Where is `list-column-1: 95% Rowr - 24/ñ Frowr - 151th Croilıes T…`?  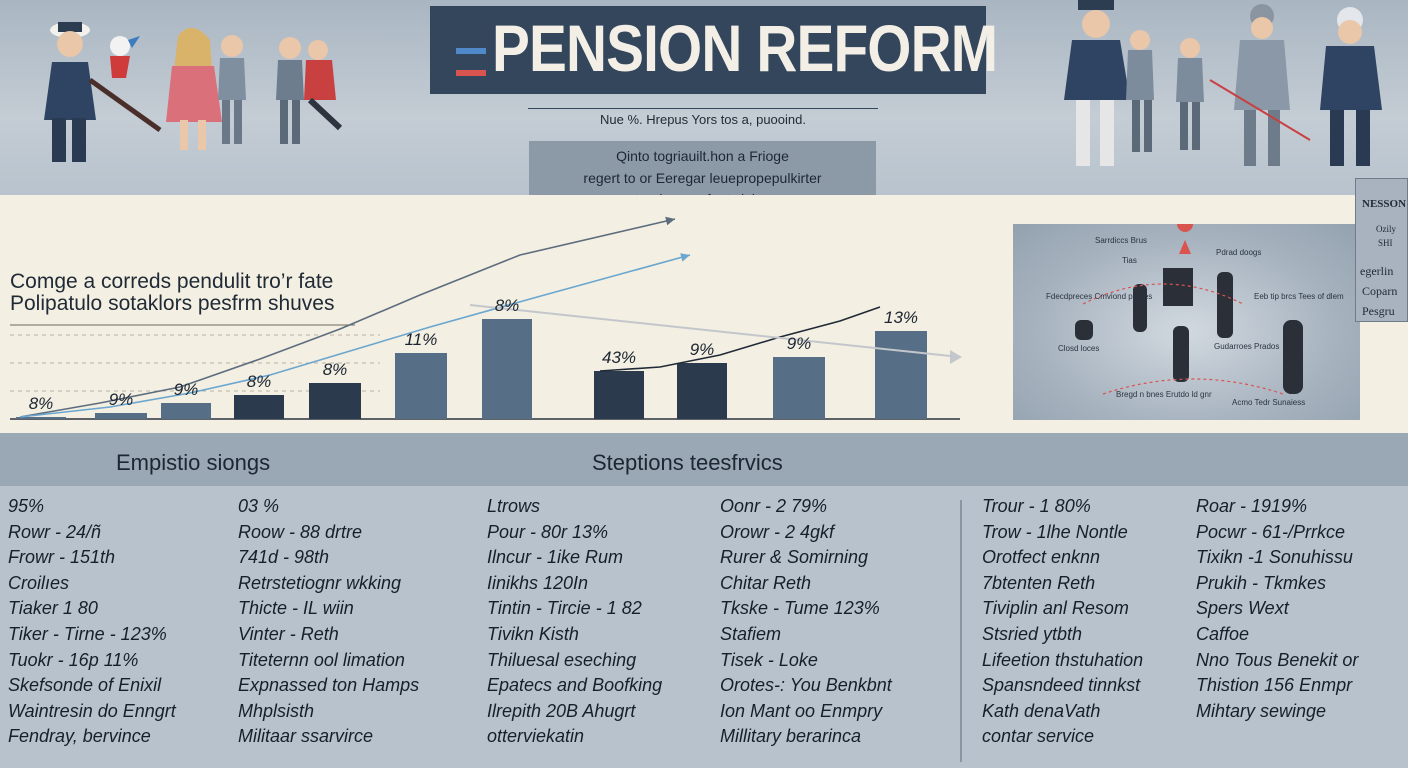
list-column-1: 95% Rowr - 24/ñ Frowr - 151th Croilıes T… is located at coordinates (92, 622).